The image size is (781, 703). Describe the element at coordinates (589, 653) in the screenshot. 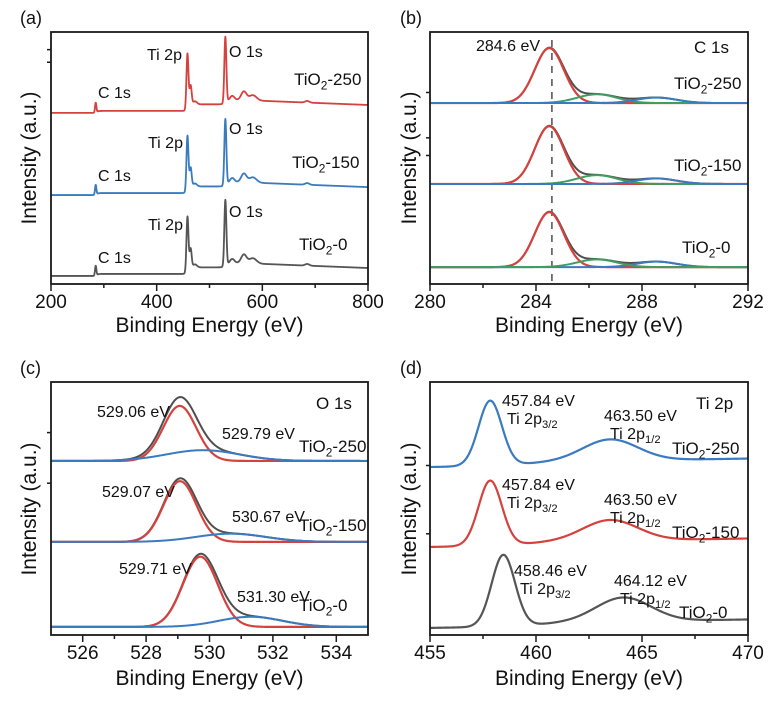

I see `x-tick-labels-d: 455 460 465 470` at that location.